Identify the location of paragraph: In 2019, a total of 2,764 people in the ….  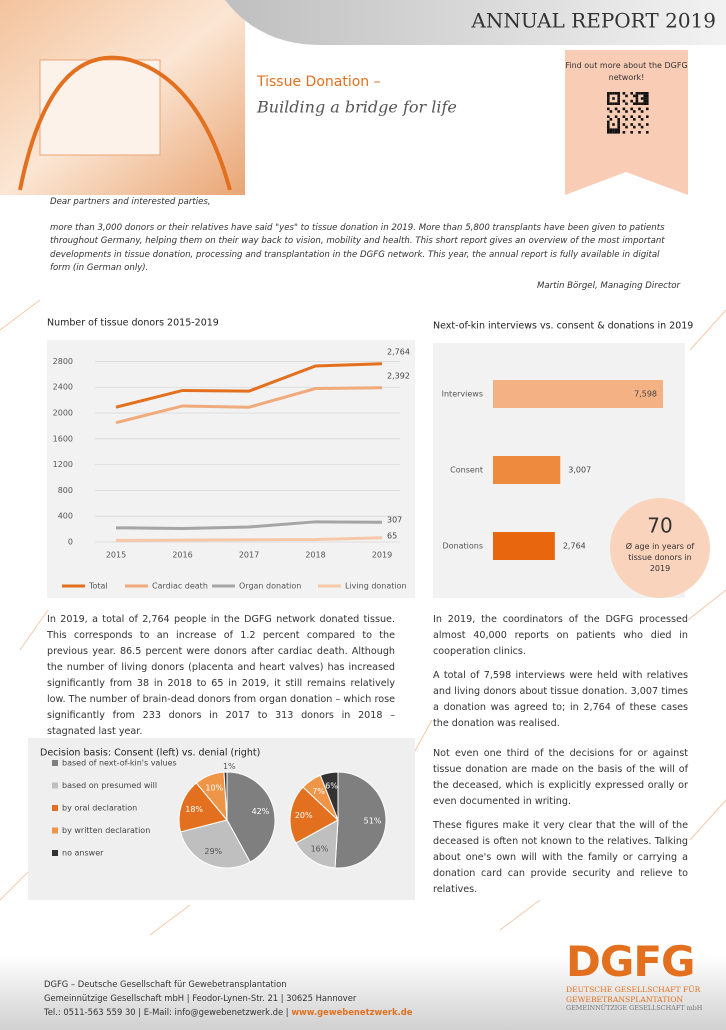
(221, 675).